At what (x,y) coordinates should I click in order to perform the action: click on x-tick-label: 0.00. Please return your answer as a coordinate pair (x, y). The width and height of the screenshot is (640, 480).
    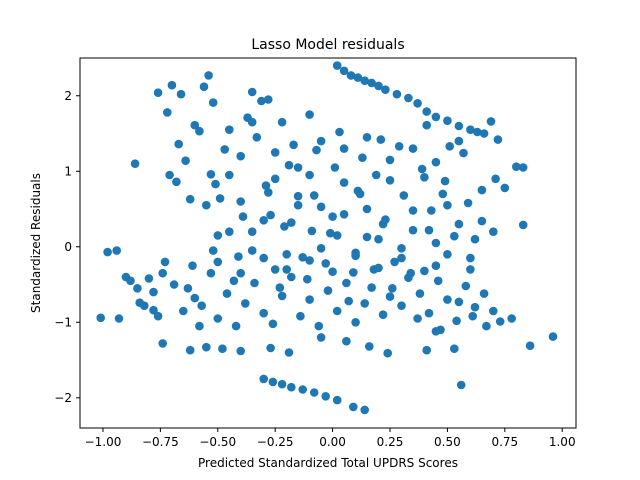
    Looking at the image, I should click on (332, 442).